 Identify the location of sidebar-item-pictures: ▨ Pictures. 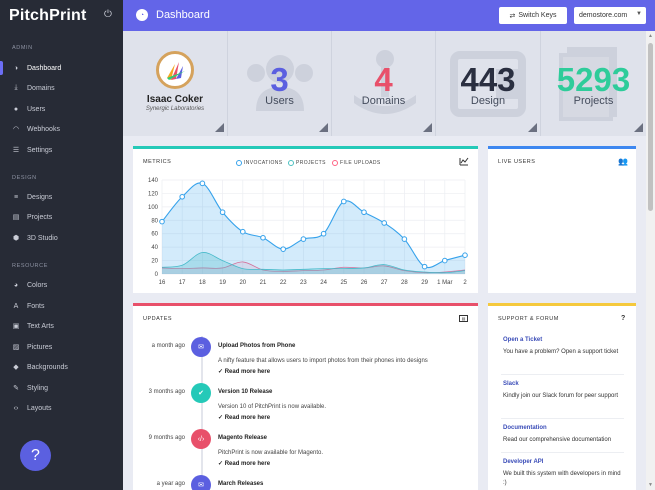
(61, 347).